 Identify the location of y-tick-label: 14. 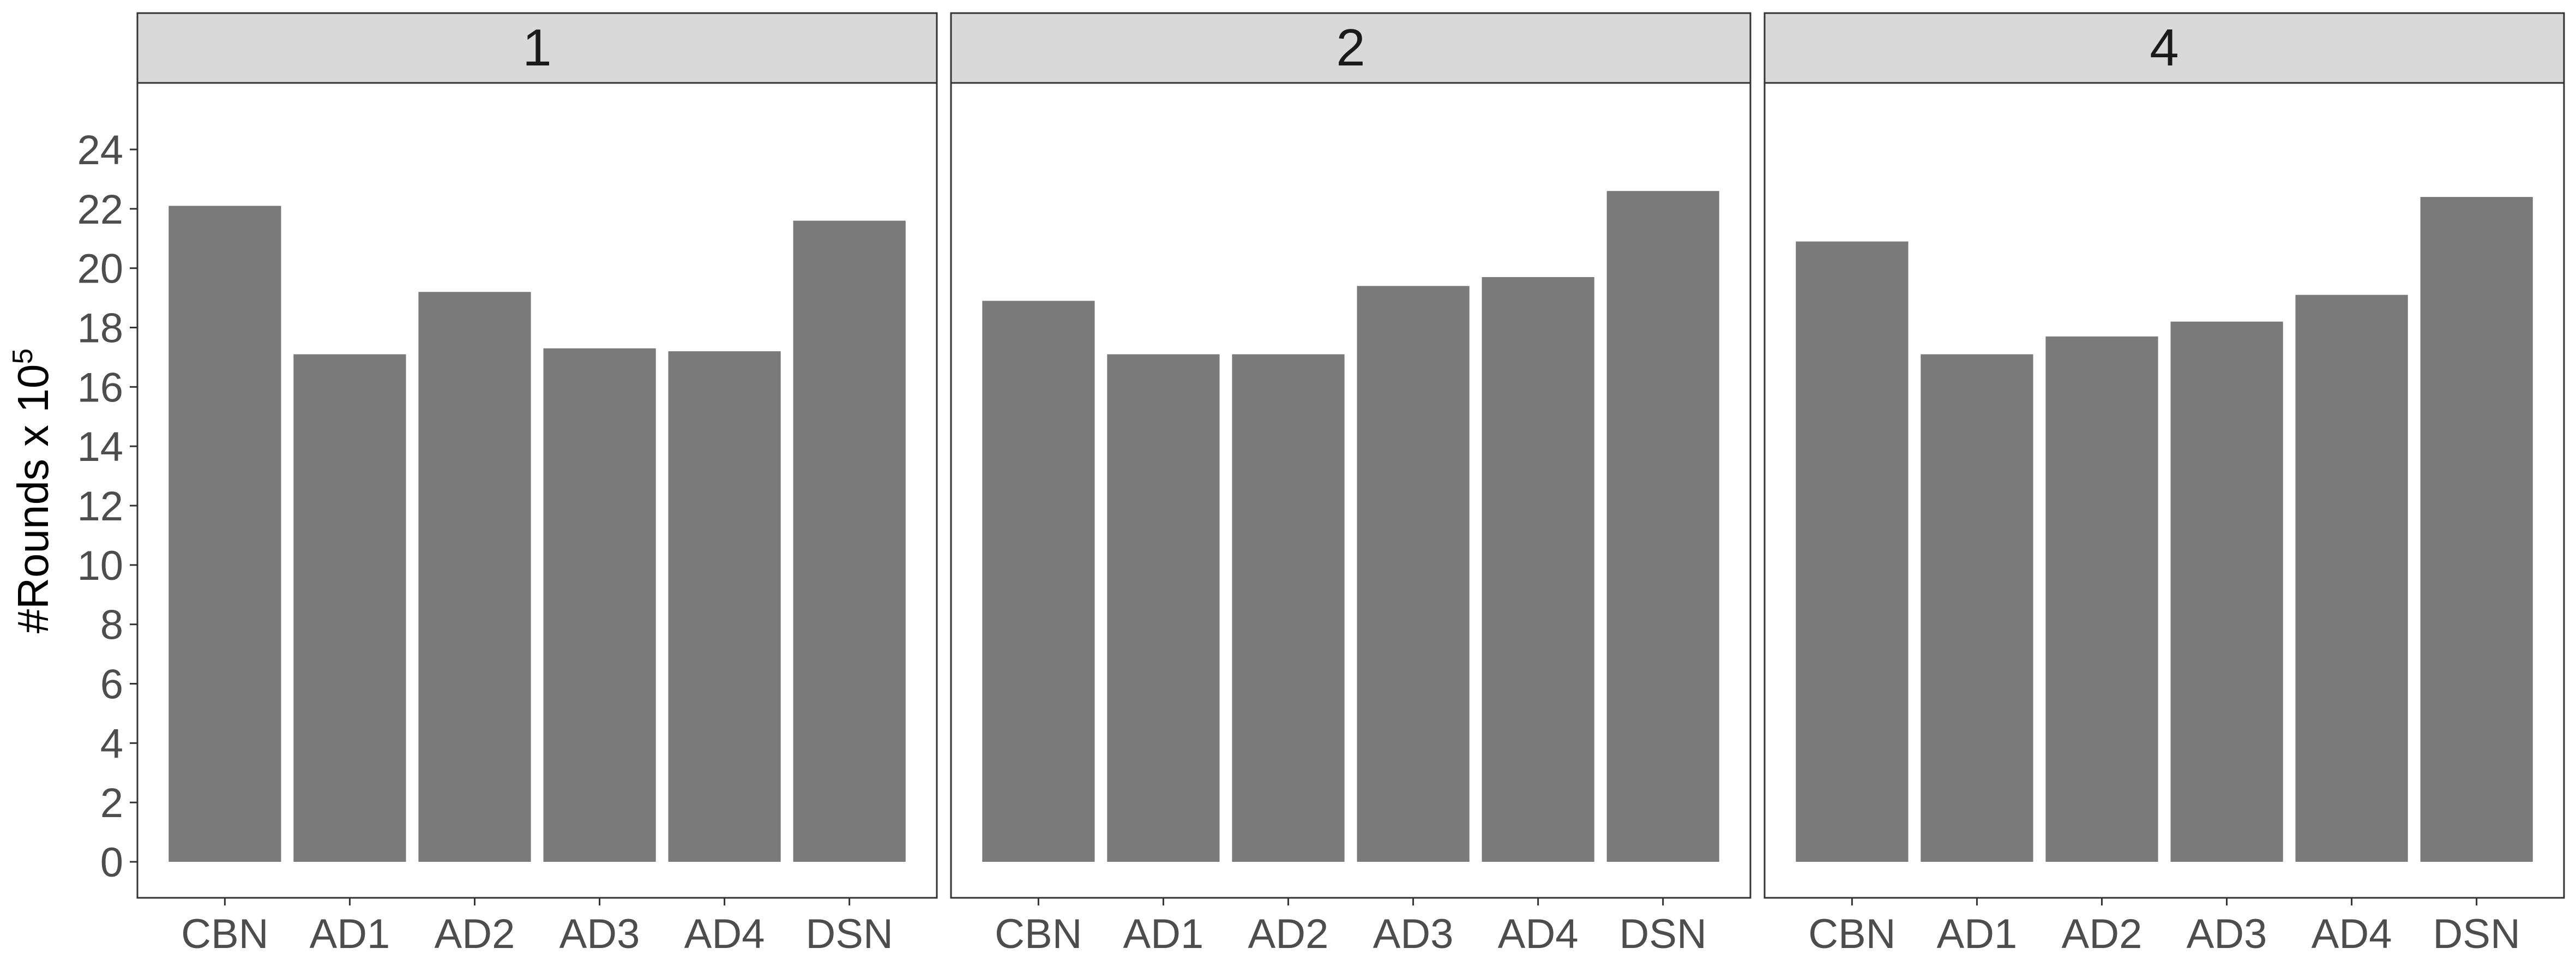
(100, 447).